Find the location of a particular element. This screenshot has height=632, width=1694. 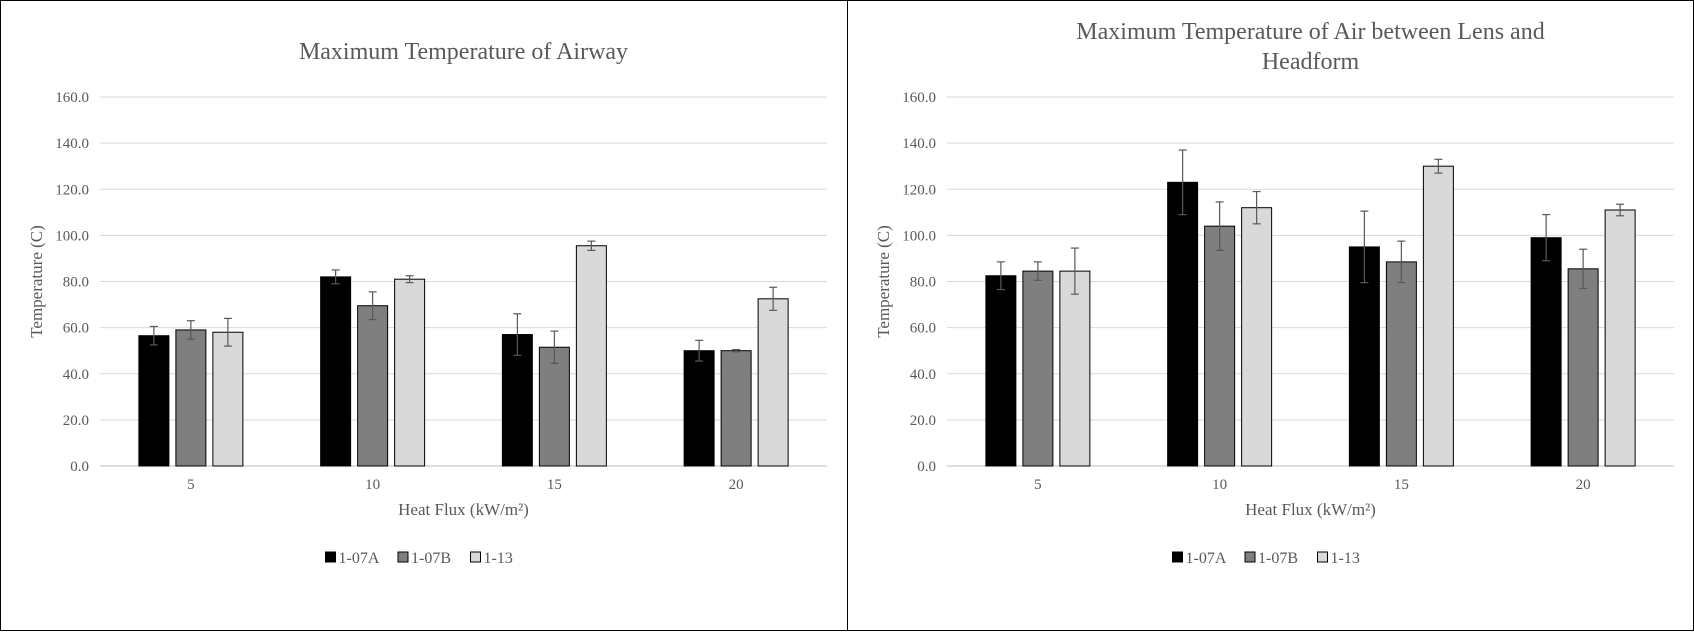

chart-title-line: Maximum Temperature of Airway is located at coordinates (463, 52).